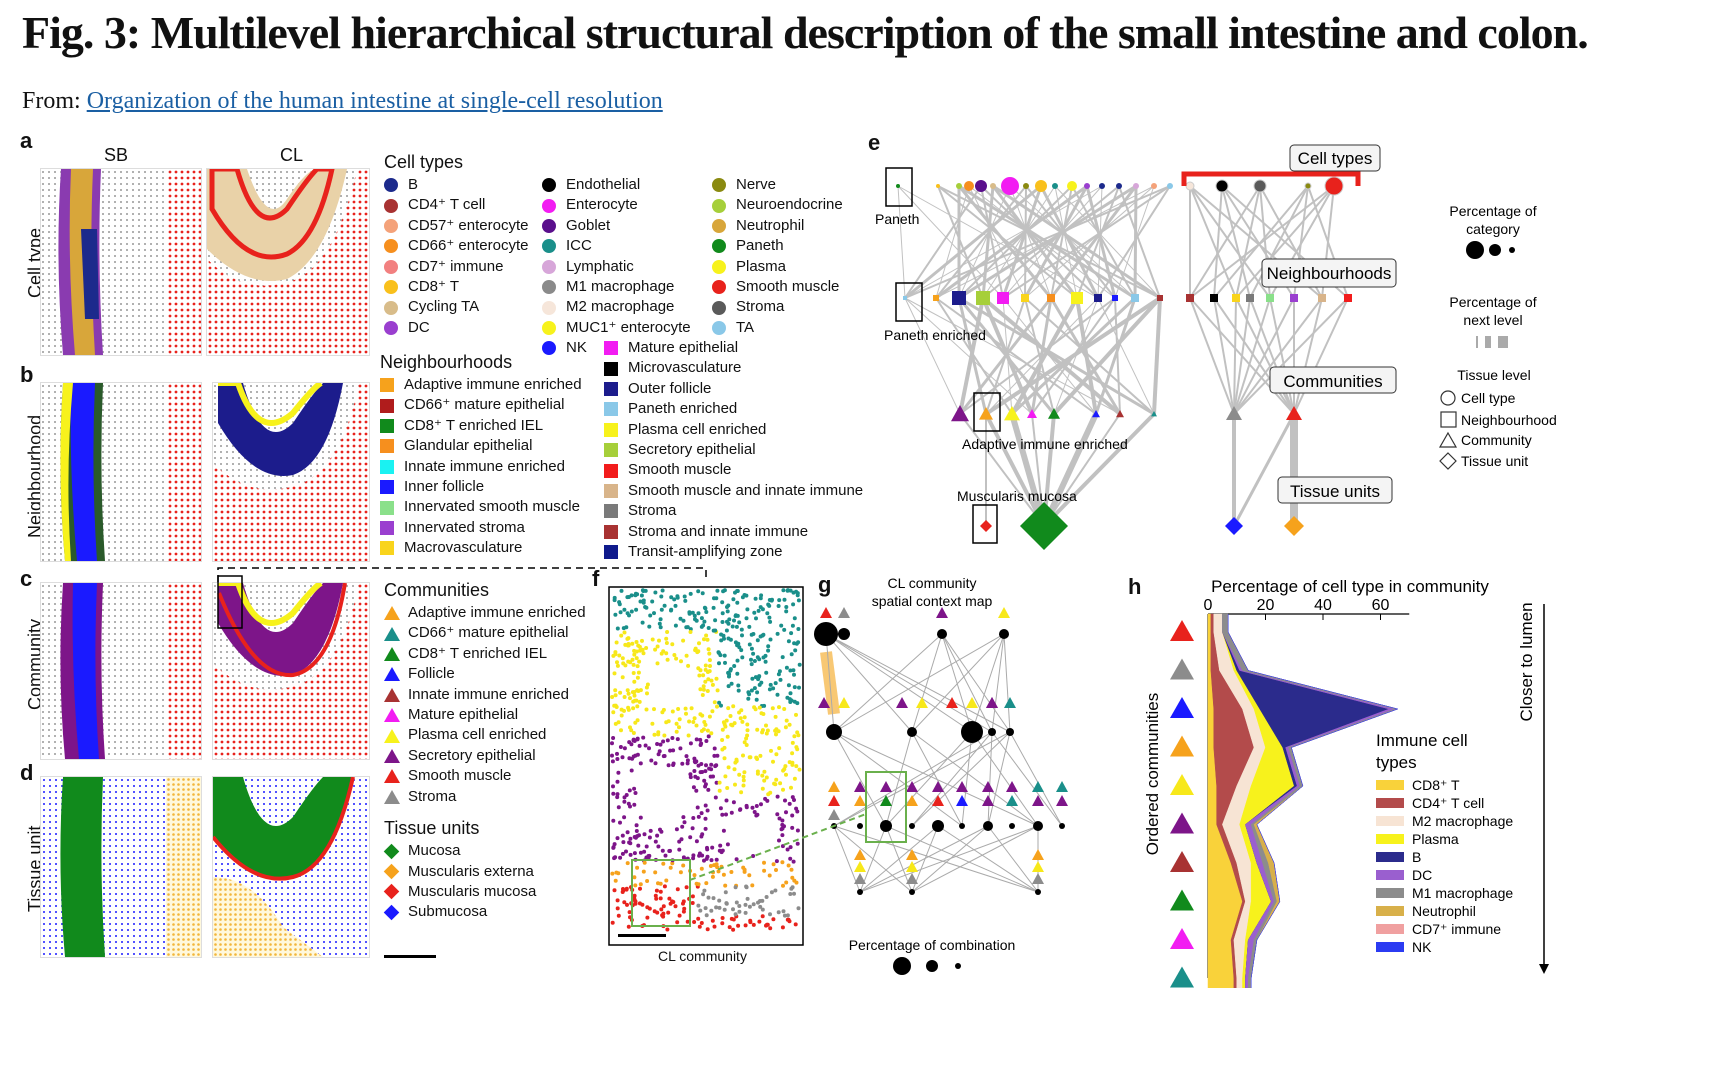  What do you see at coordinates (462, 598) in the screenshot?
I see `panel-f-connector` at bounding box center [462, 598].